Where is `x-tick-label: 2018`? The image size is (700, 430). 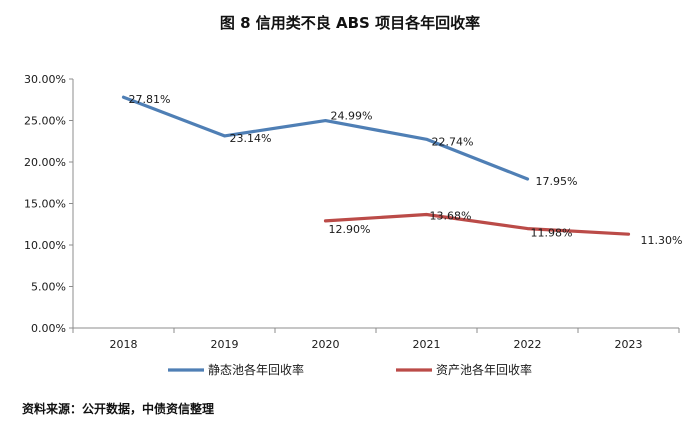
x-tick-label: 2018 is located at coordinates (124, 344).